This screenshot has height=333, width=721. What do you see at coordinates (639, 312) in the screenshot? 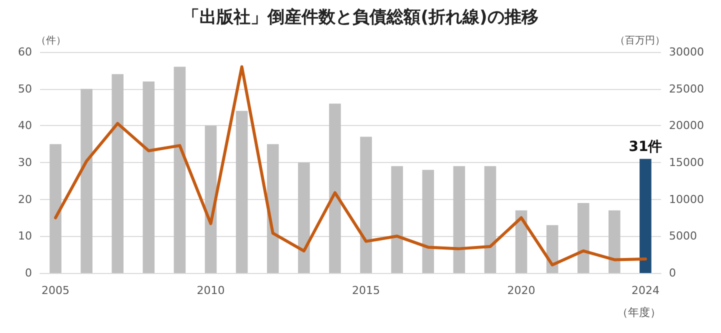
I see `x-axis-title: （年度）` at bounding box center [639, 312].